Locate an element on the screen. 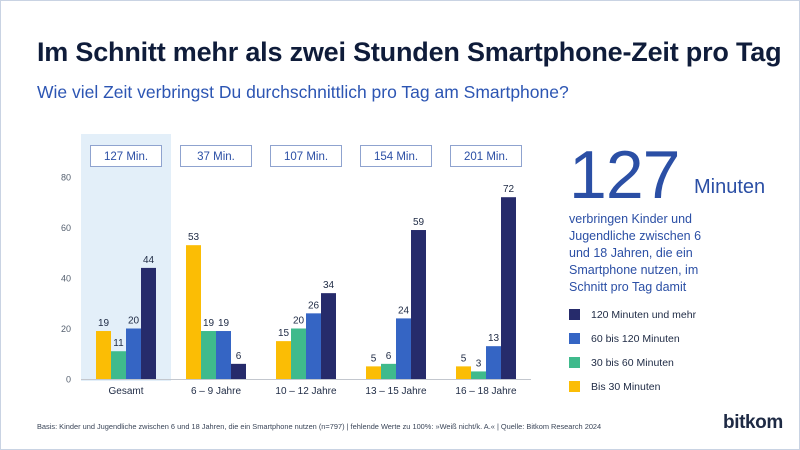 Image resolution: width=800 pixels, height=450 pixels. legend-label: 30 bis 60 Minuten is located at coordinates (632, 362).